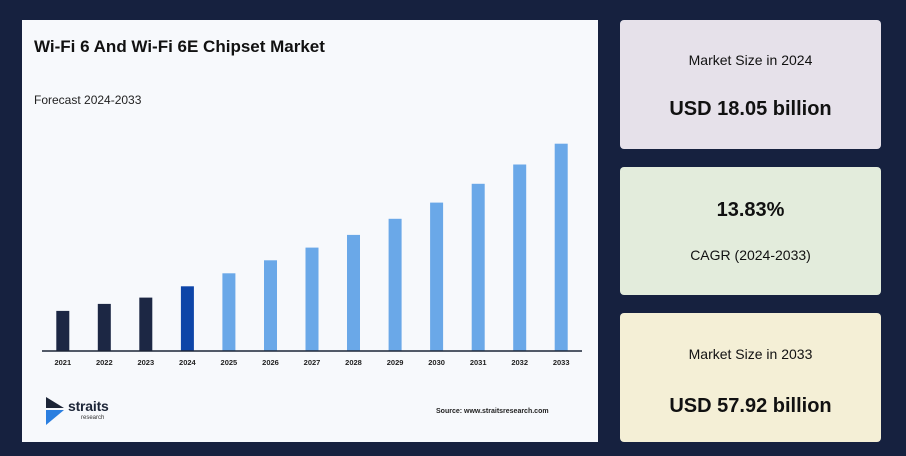  What do you see at coordinates (750, 354) in the screenshot?
I see `market-size-2033-label: Market Size in 2033` at bounding box center [750, 354].